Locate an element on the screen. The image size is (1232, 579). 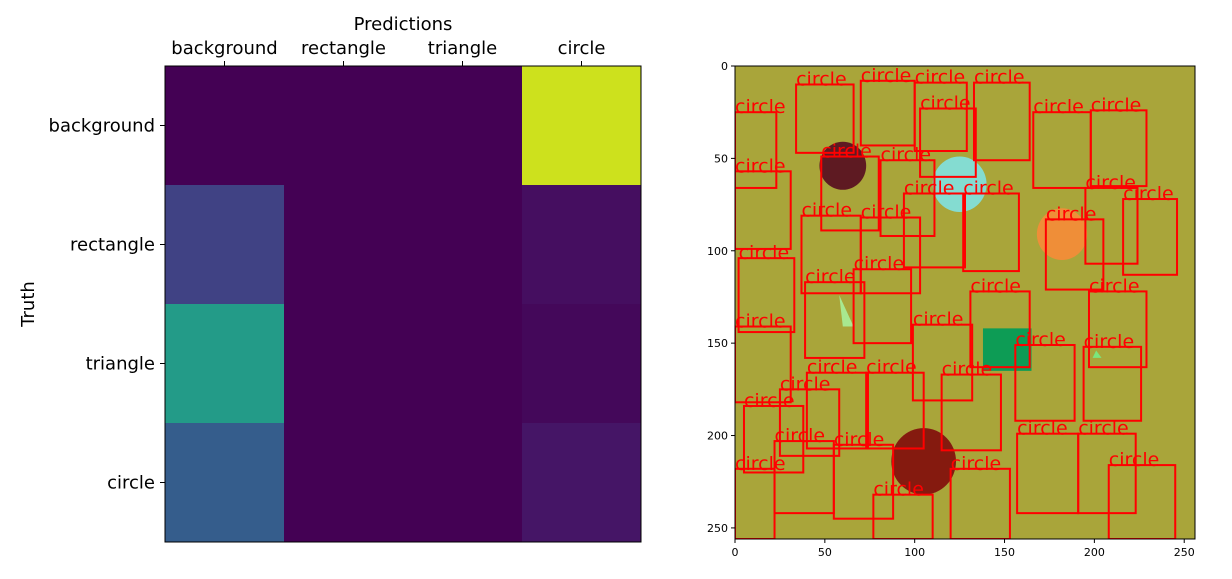
cm-xtick-label: background is located at coordinates (224, 48).